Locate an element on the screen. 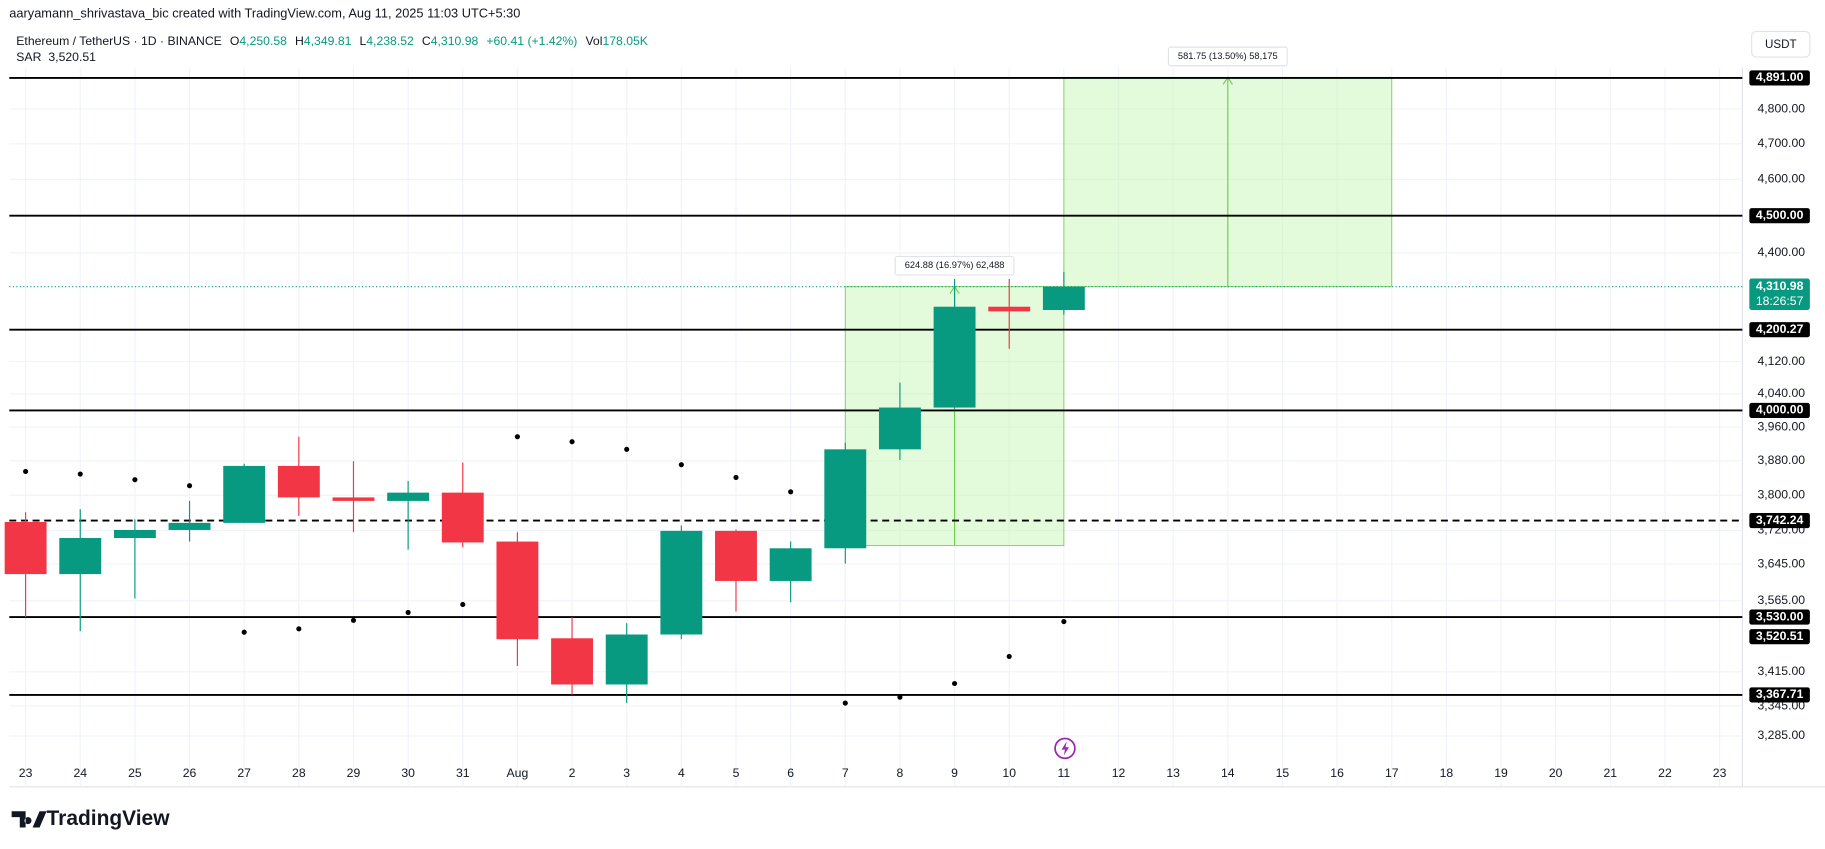  currency-button is located at coordinates (1781, 44).